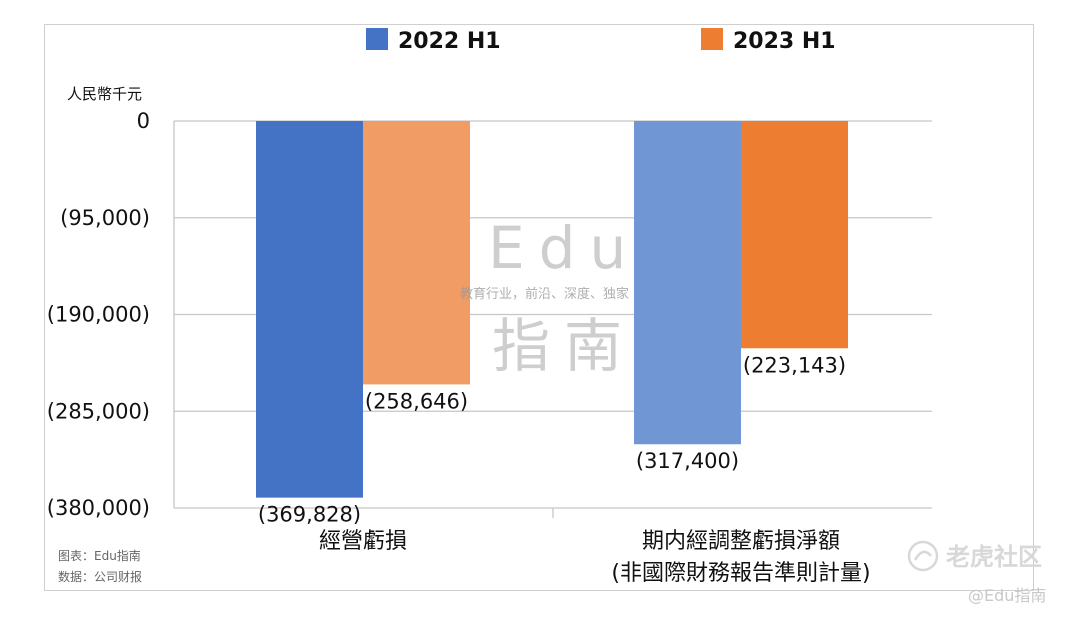  What do you see at coordinates (105, 218) in the screenshot?
I see `y-tick-label: (95,000)` at bounding box center [105, 218].